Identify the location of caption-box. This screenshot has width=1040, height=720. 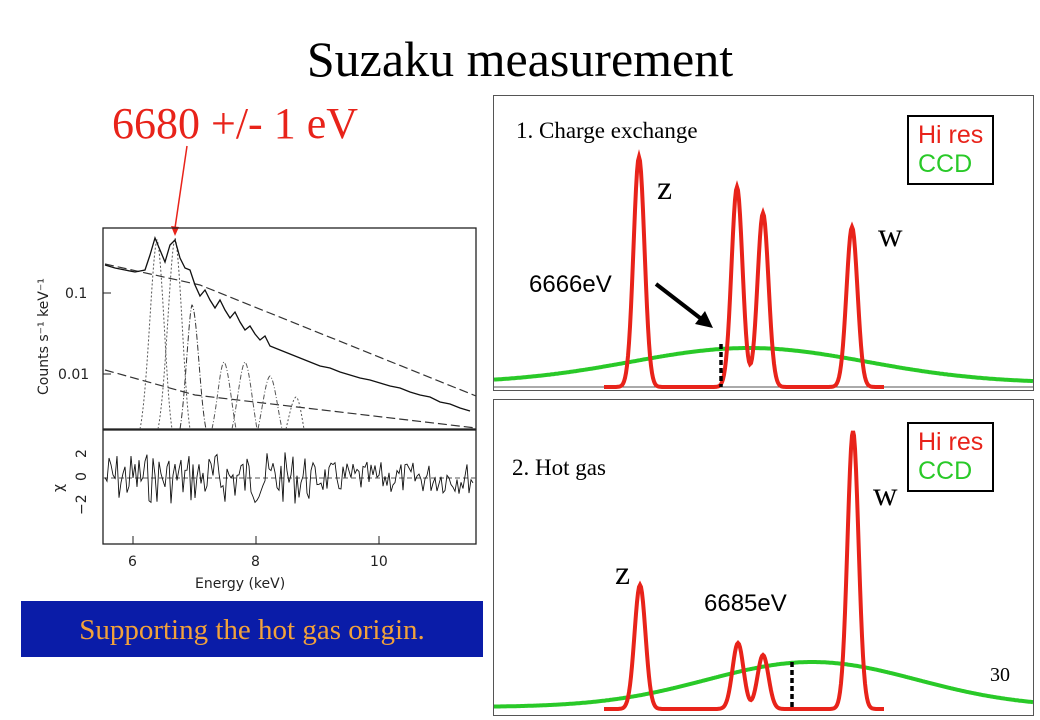
(252, 629).